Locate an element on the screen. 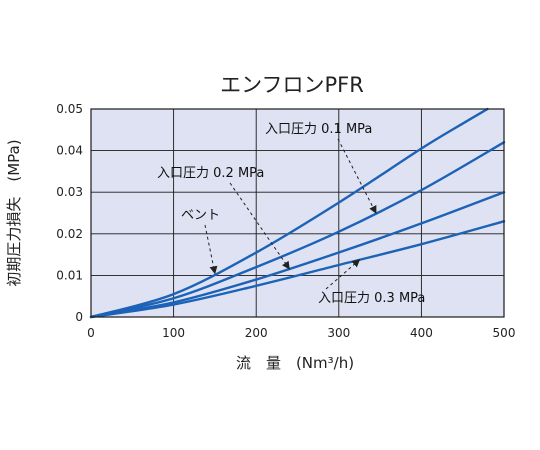 This screenshot has height=450, width=540. x-tick-label: 100 is located at coordinates (173, 333).